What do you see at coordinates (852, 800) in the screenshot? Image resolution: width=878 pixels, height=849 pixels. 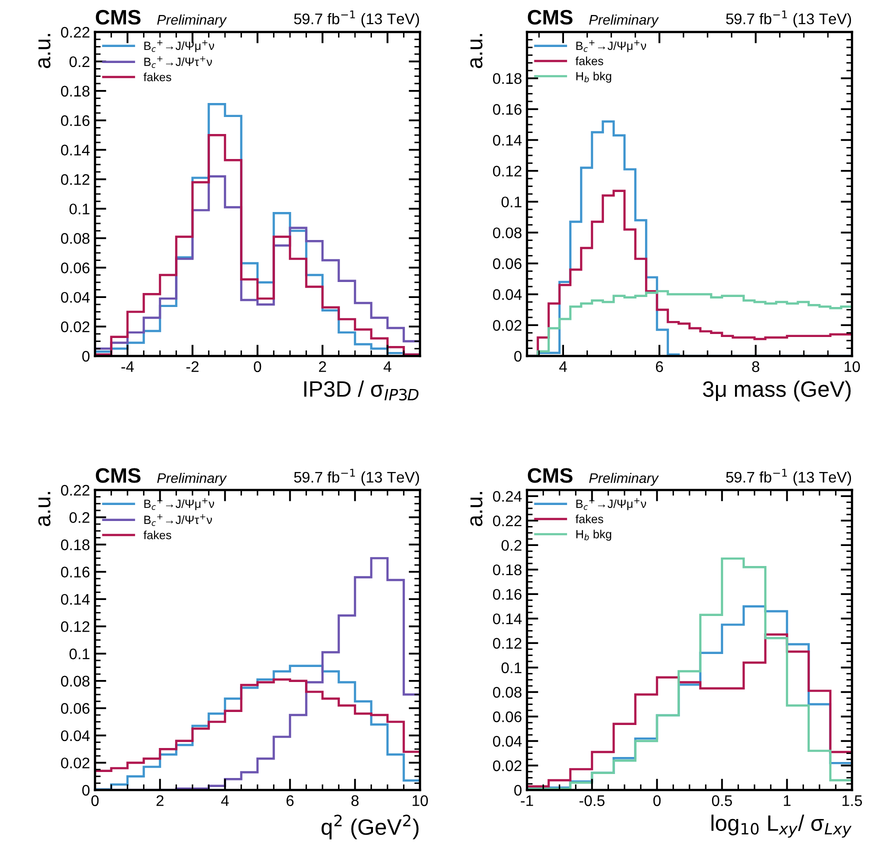 I see `x-tick-label: 1.5` at bounding box center [852, 800].